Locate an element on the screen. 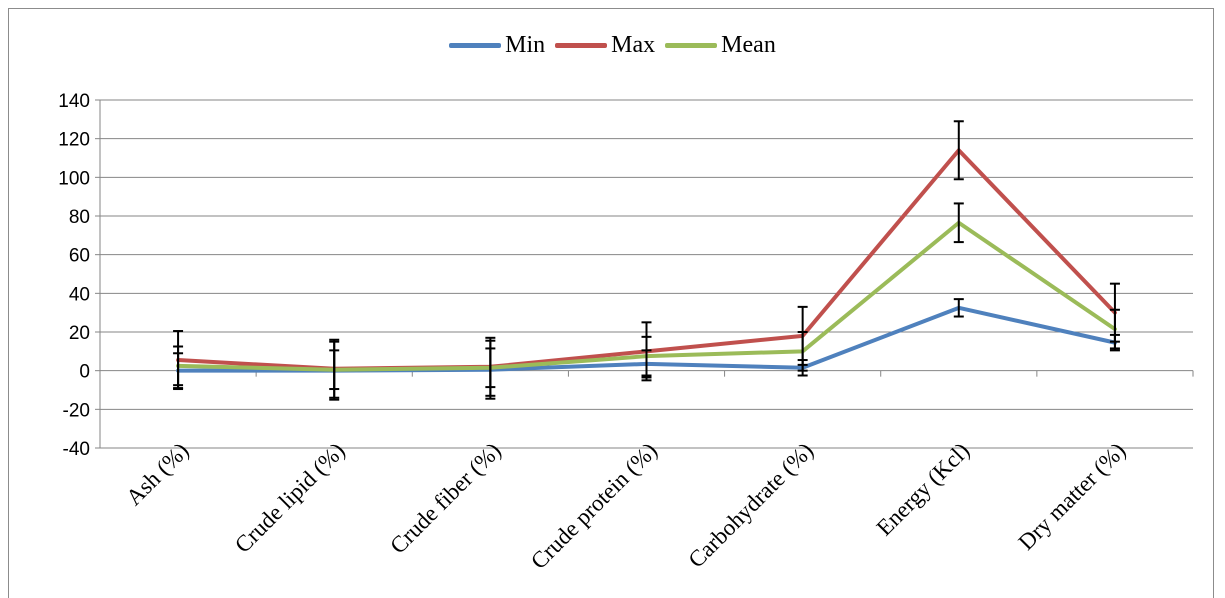 This screenshot has width=1225, height=598. y-tick-label: 60 is located at coordinates (79, 256).